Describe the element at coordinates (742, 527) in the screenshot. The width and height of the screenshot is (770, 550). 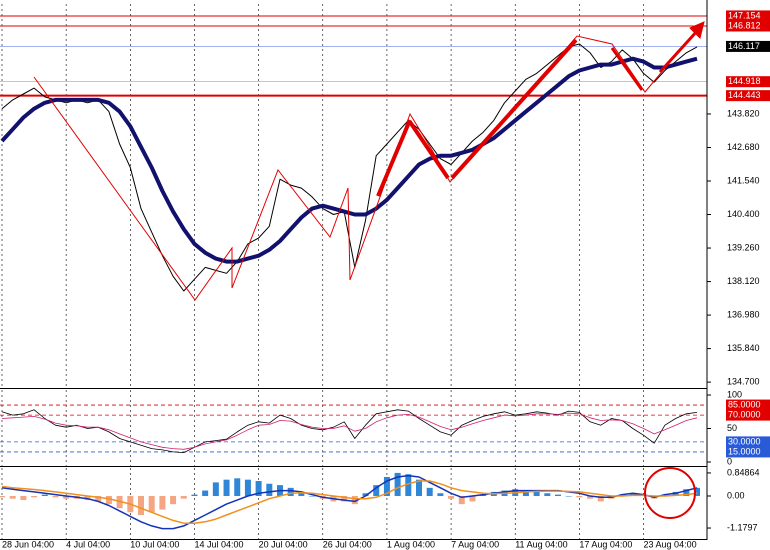
I see `y-tick-label: -1.1797` at that location.